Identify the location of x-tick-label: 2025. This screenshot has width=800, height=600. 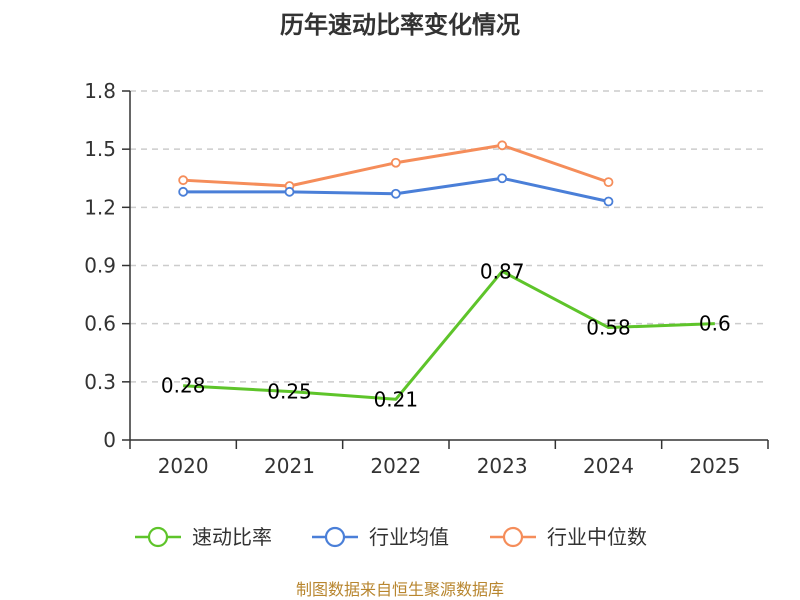
(714, 466).